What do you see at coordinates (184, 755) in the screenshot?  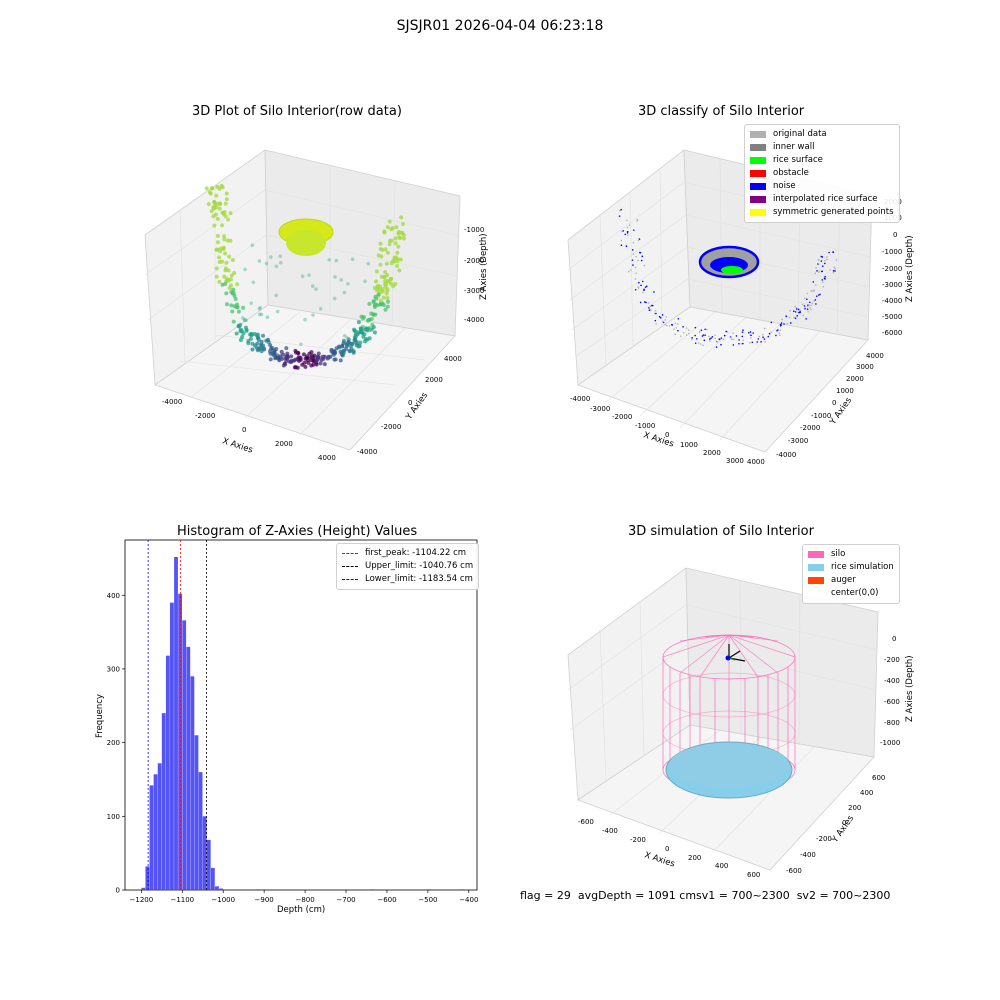 I see `histogram-bar` at bounding box center [184, 755].